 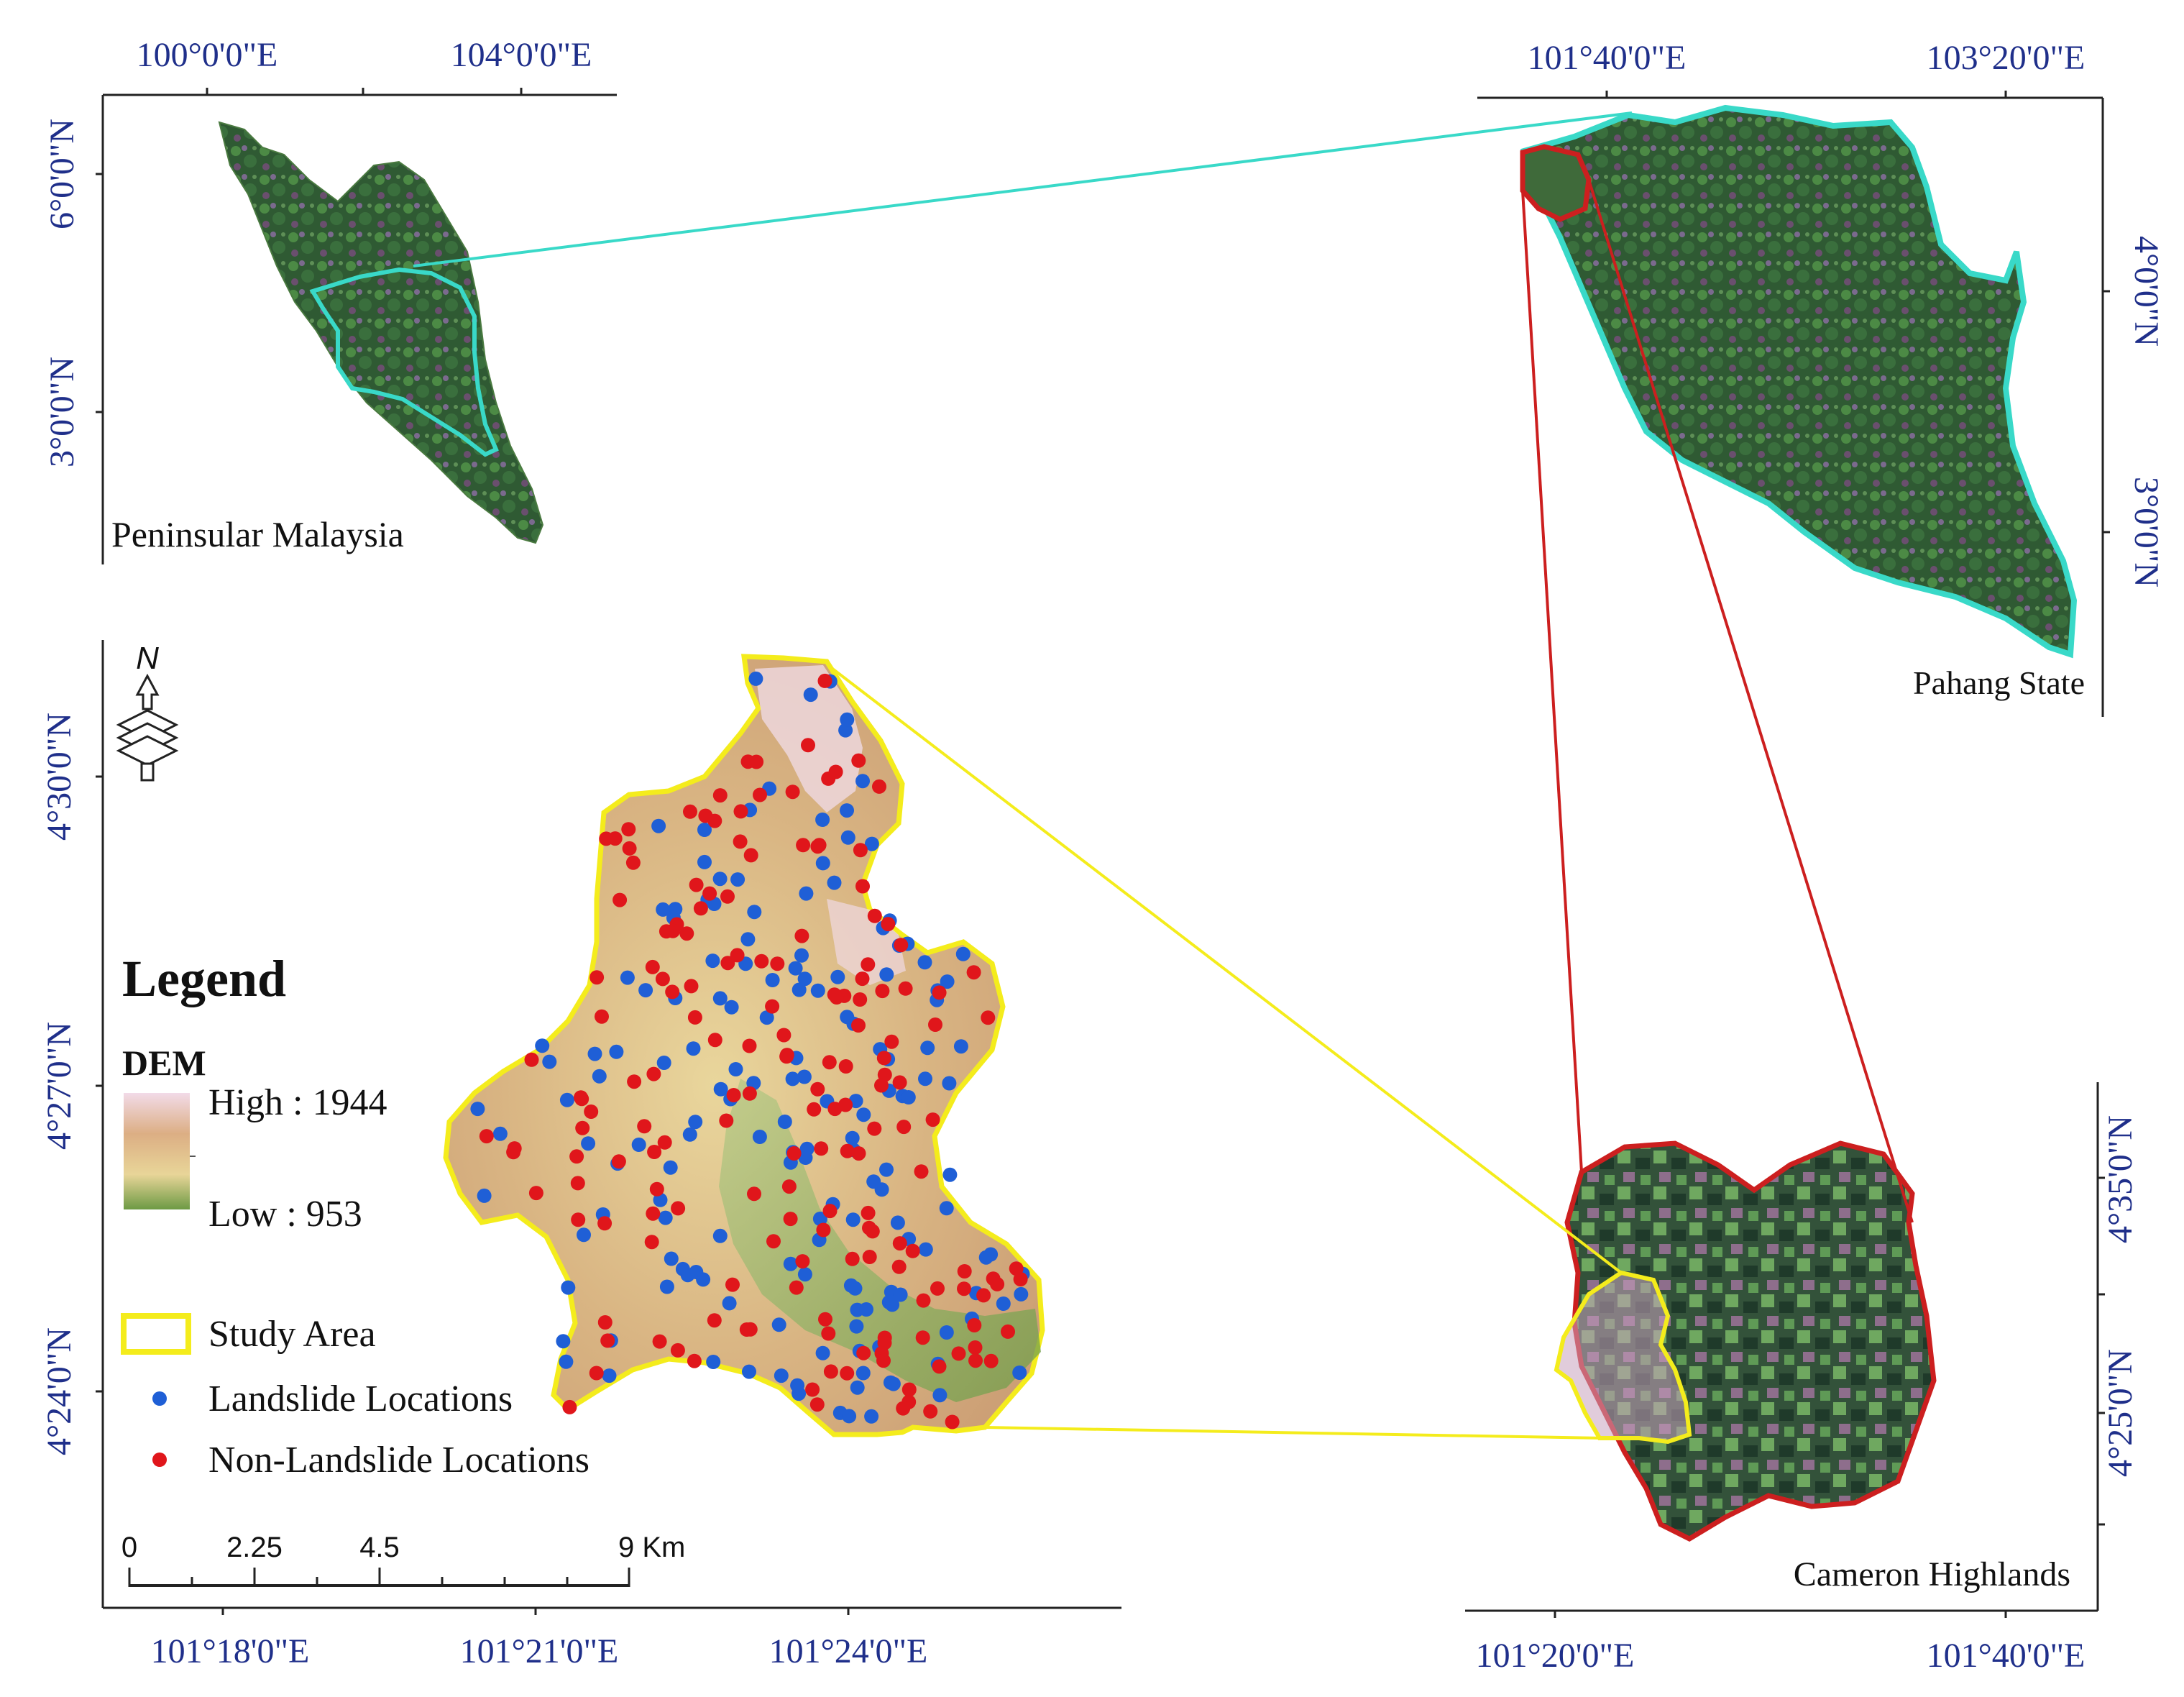 What do you see at coordinates (2120, 1413) in the screenshot?
I see `cameron-lat-label: 4°25'0"N` at bounding box center [2120, 1413].